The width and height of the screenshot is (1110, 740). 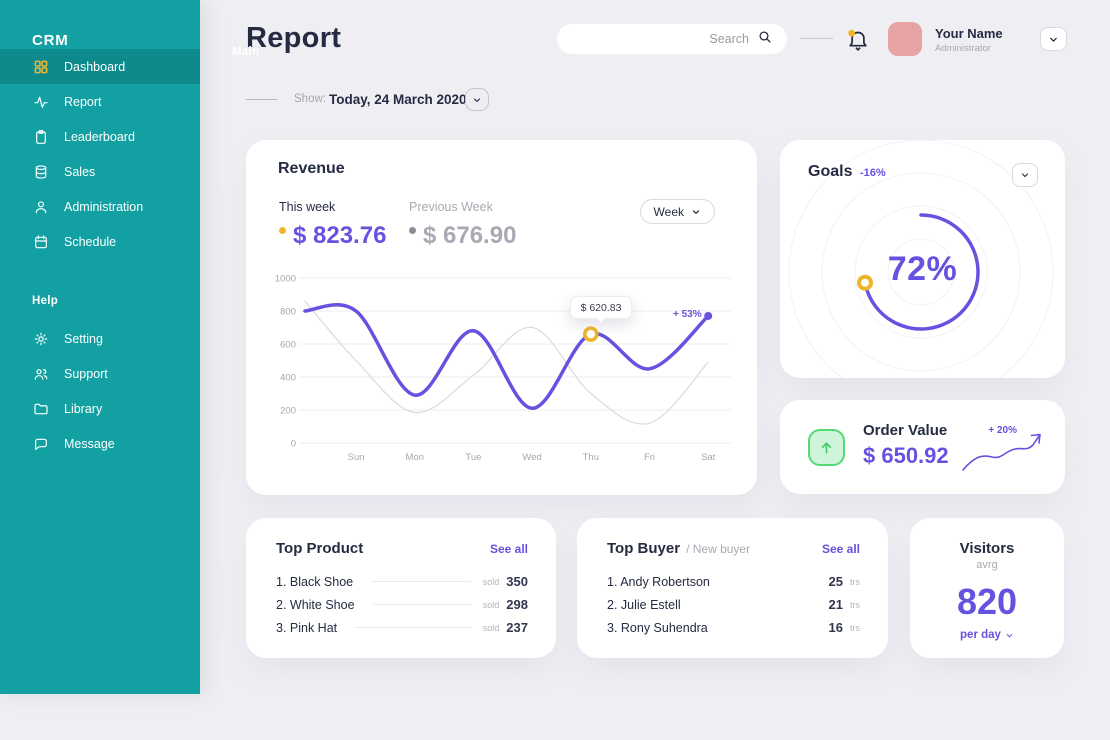 What do you see at coordinates (672, 39) in the screenshot?
I see `search-bar` at bounding box center [672, 39].